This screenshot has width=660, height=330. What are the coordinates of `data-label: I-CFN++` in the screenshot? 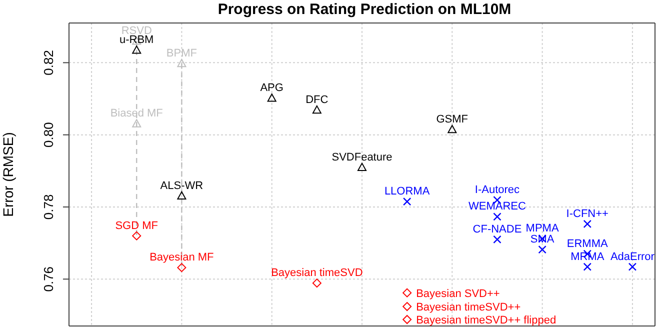 It's located at (587, 214).